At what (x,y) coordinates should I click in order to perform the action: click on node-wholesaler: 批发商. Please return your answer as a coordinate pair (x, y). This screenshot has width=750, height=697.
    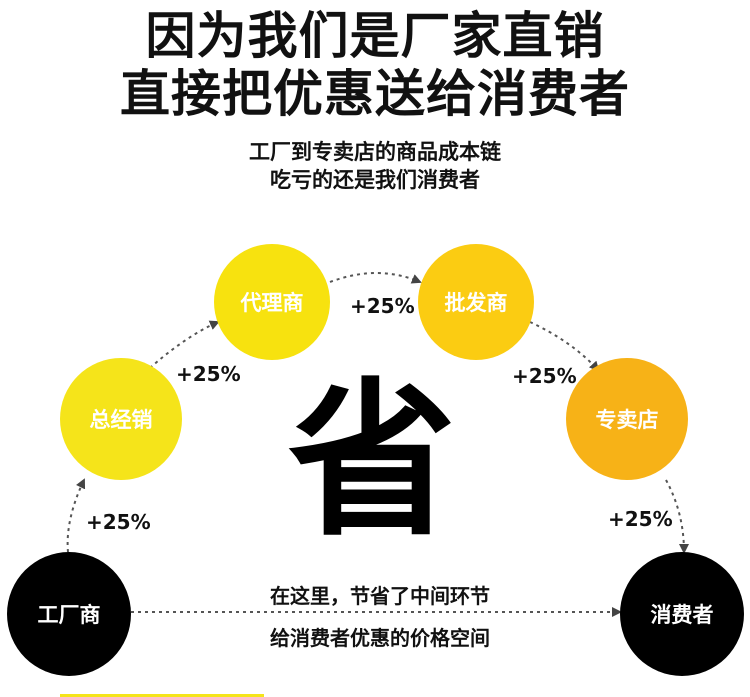
    Looking at the image, I should click on (476, 302).